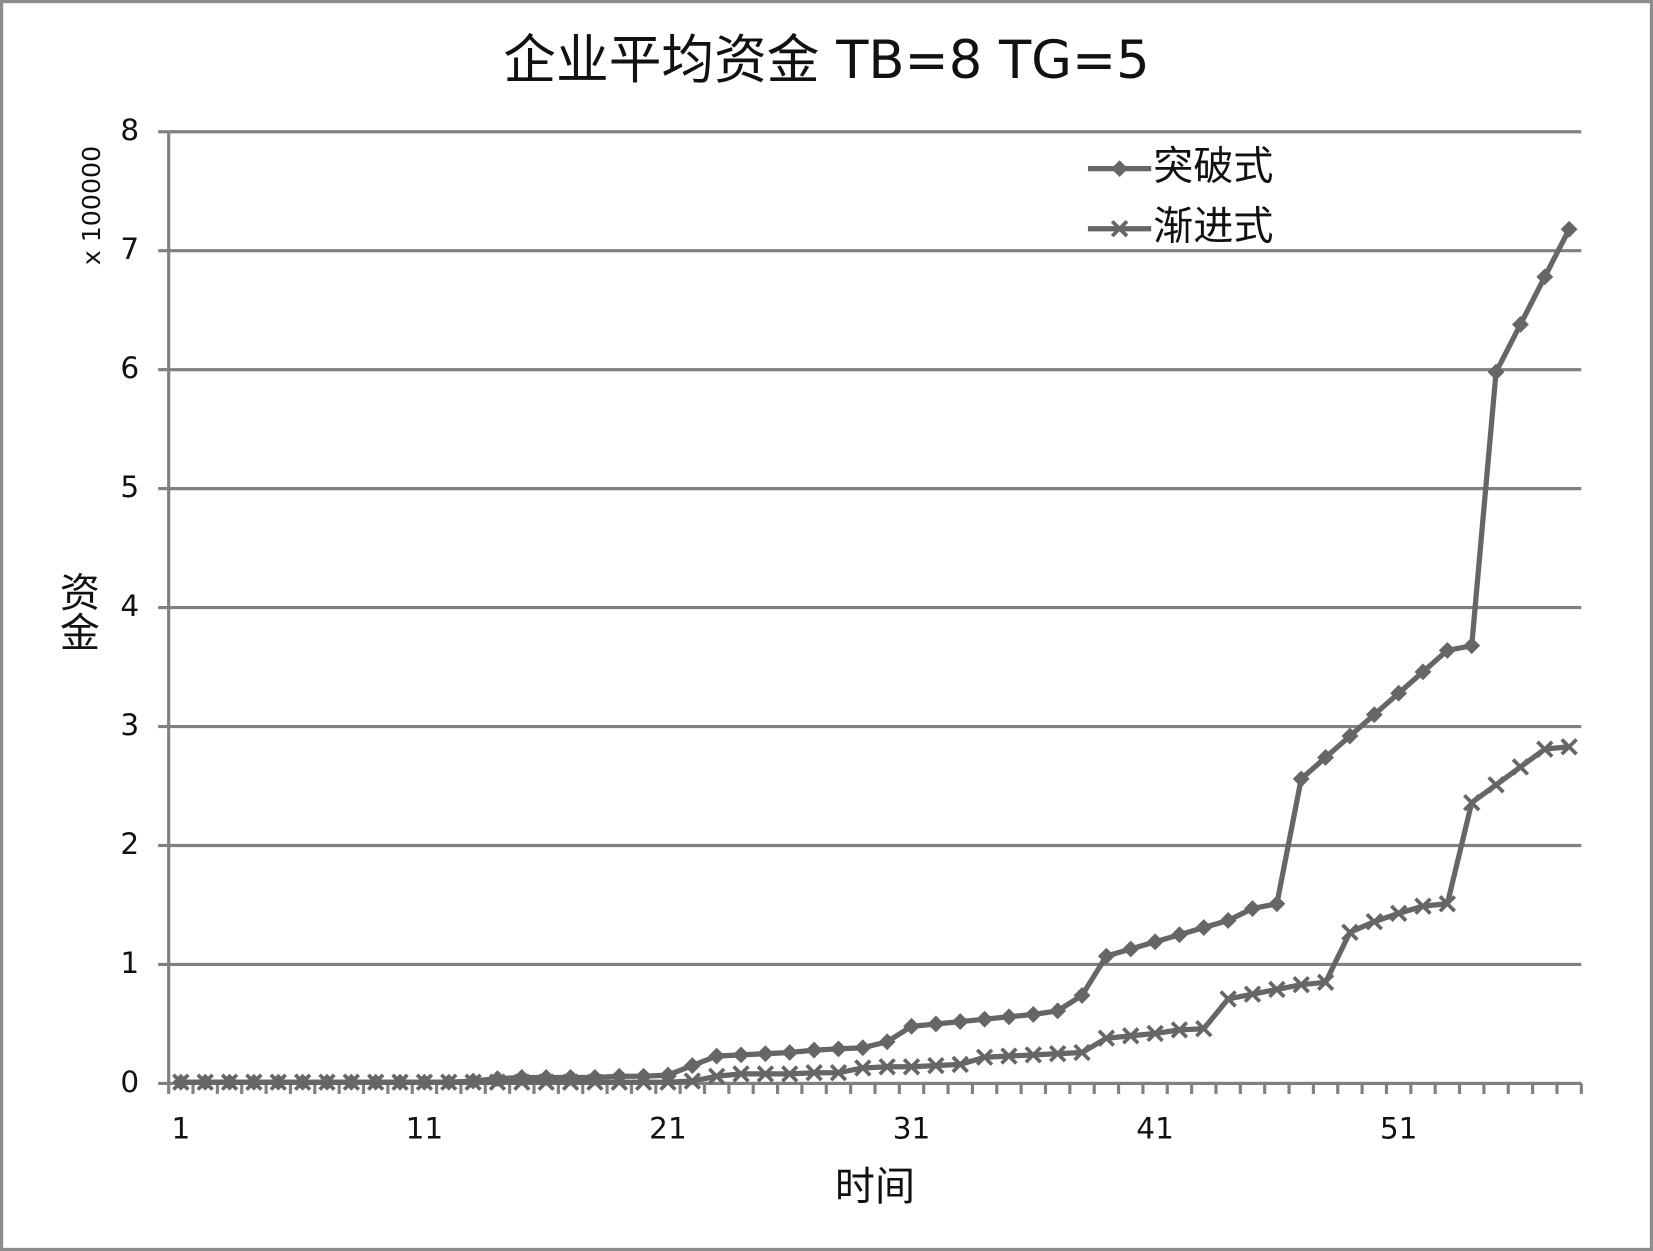  Describe the element at coordinates (129, 368) in the screenshot. I see `y-tick-label: 6` at that location.